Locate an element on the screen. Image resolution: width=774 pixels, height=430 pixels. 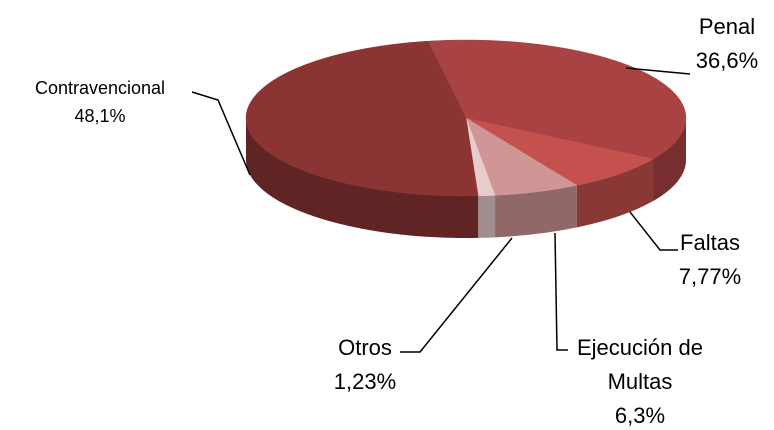
value-label: 48,1% is located at coordinates (100, 116).